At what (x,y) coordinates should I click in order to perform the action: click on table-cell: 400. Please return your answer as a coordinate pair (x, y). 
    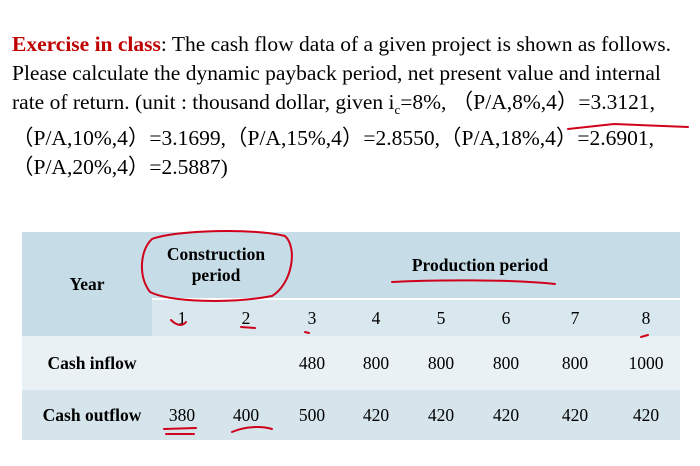
    Looking at the image, I should click on (246, 415).